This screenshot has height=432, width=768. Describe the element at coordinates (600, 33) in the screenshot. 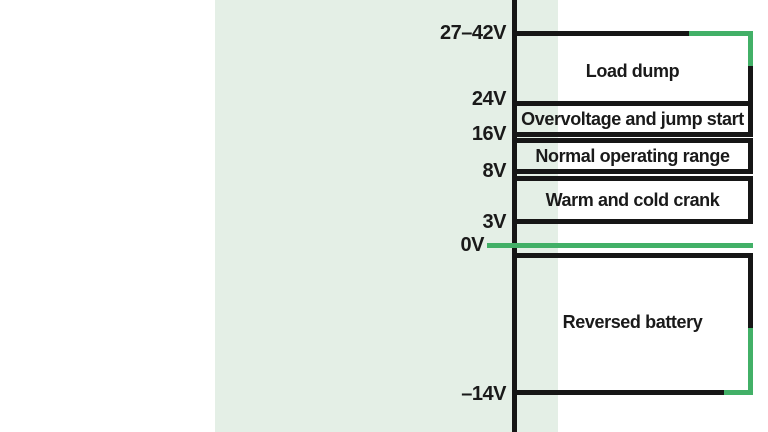

I see `level-line-27-42v` at that location.